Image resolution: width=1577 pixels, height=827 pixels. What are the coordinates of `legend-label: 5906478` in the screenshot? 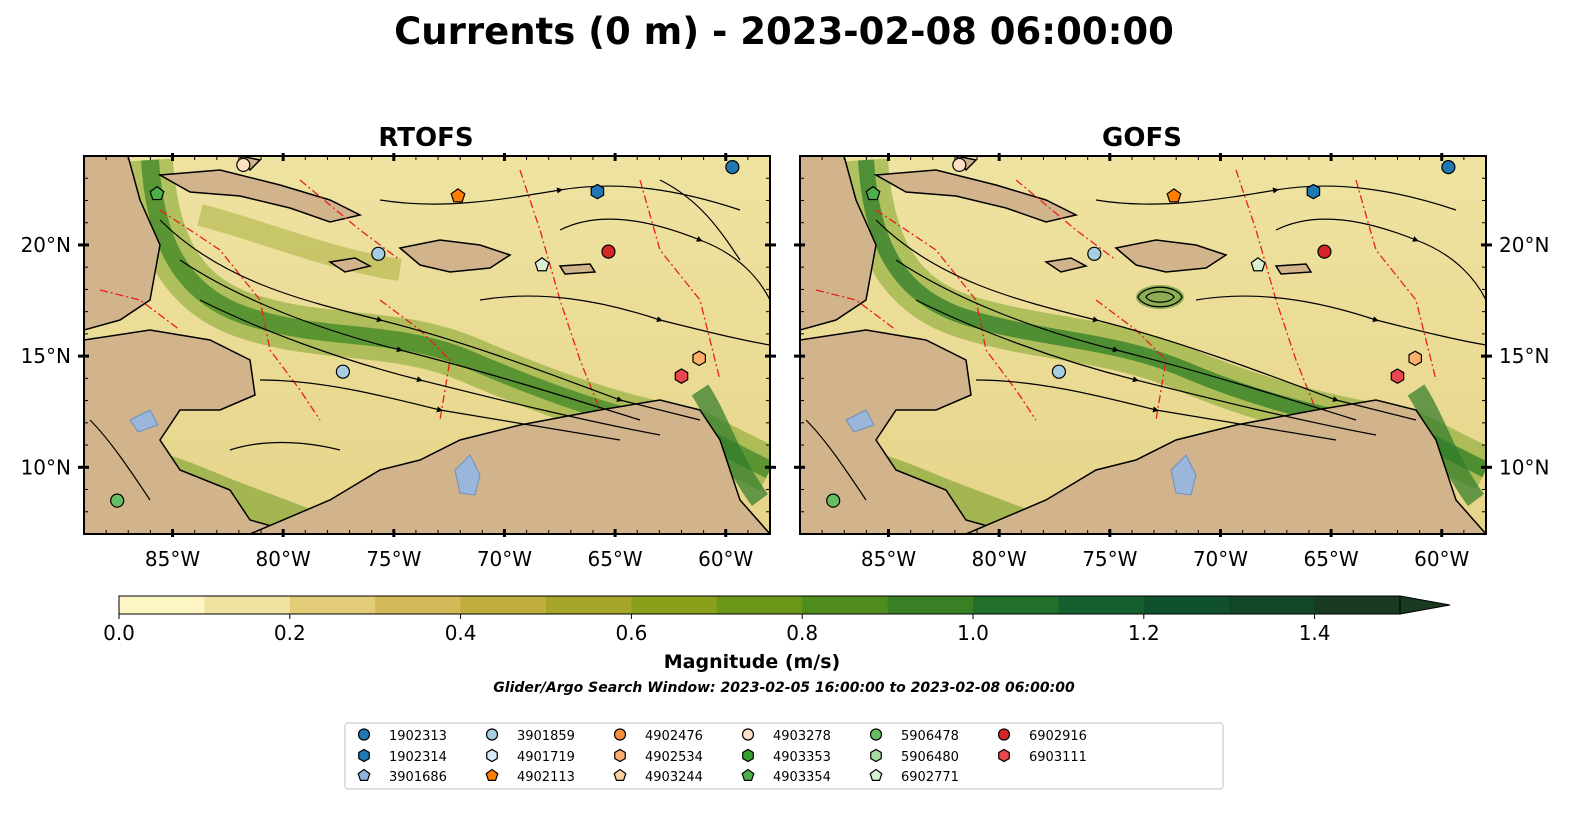 It's located at (930, 736).